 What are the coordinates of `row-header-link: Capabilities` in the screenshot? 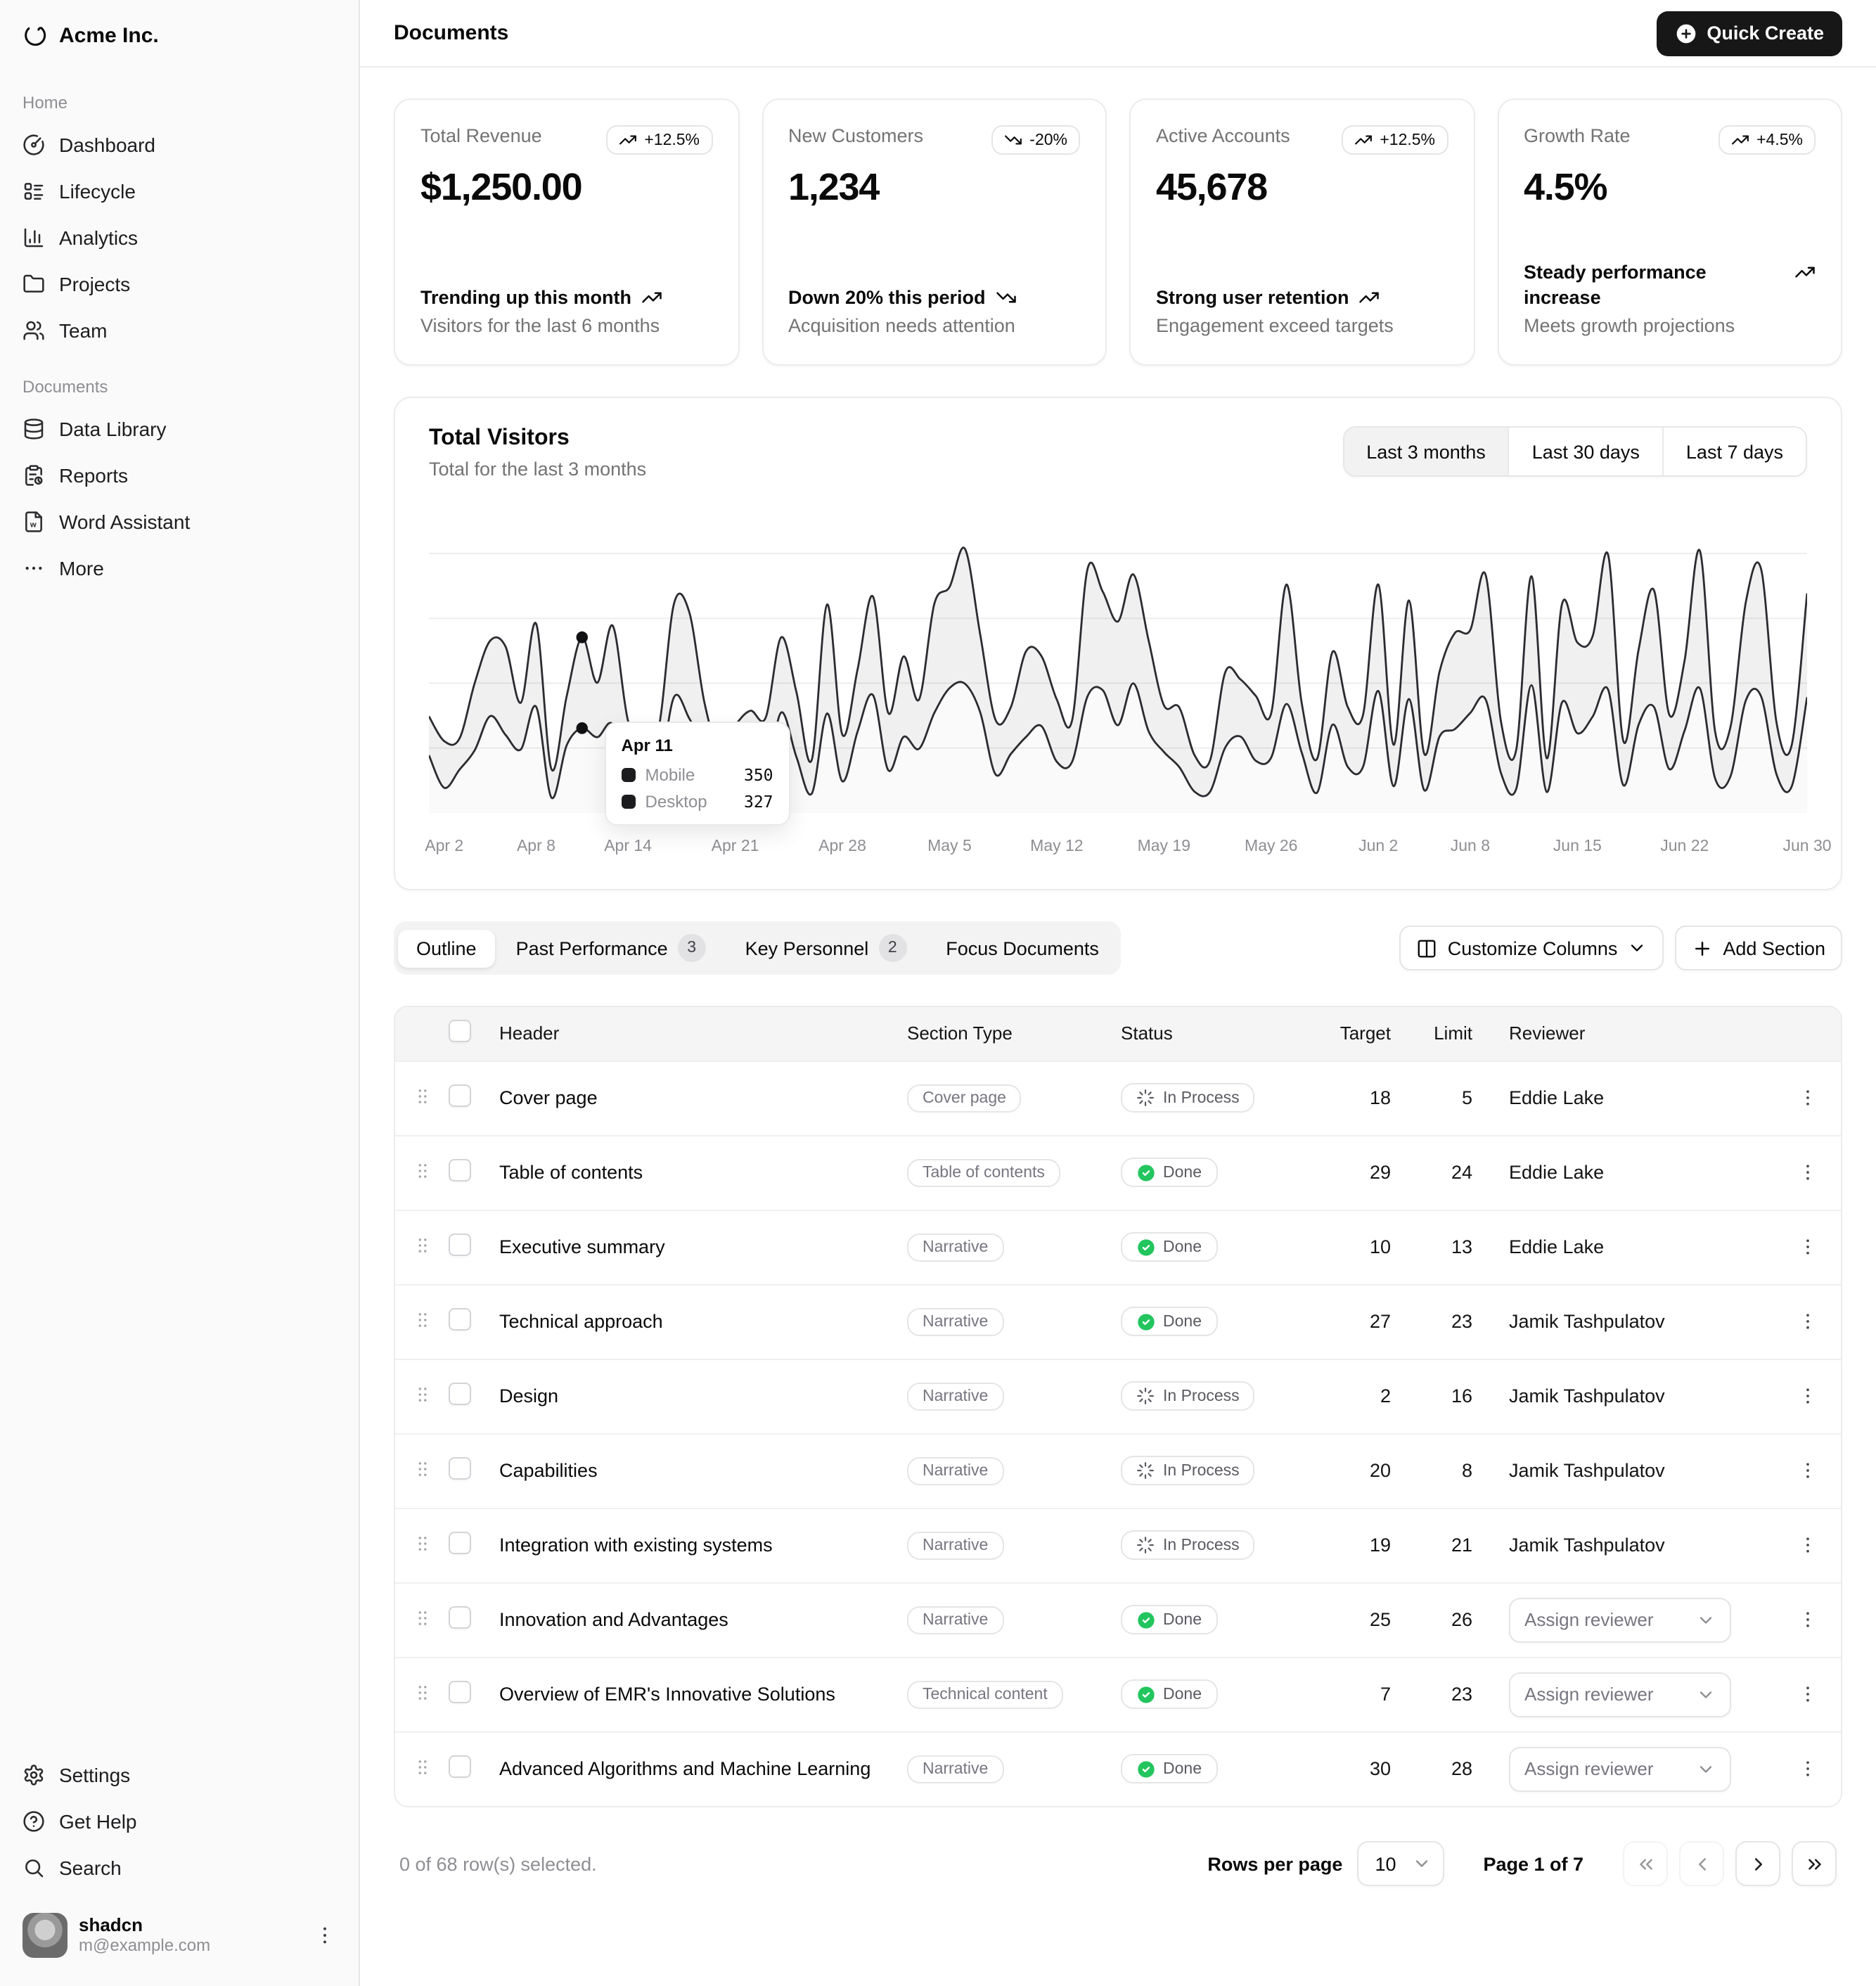 It's located at (548, 1470).